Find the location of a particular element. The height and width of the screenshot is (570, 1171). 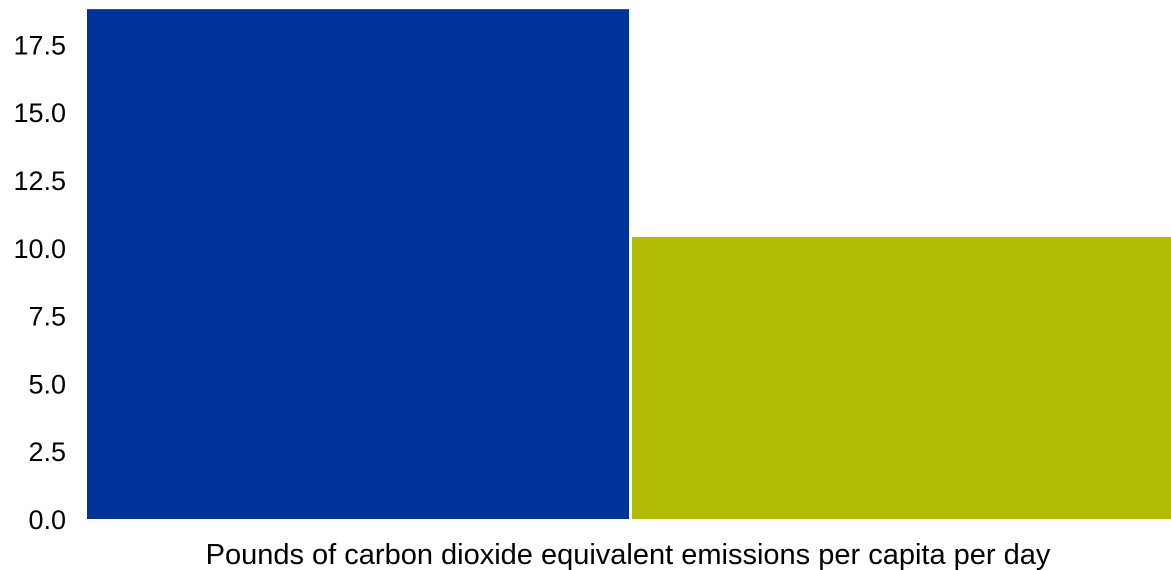

y-tick-label: 15.0 is located at coordinates (39, 113).